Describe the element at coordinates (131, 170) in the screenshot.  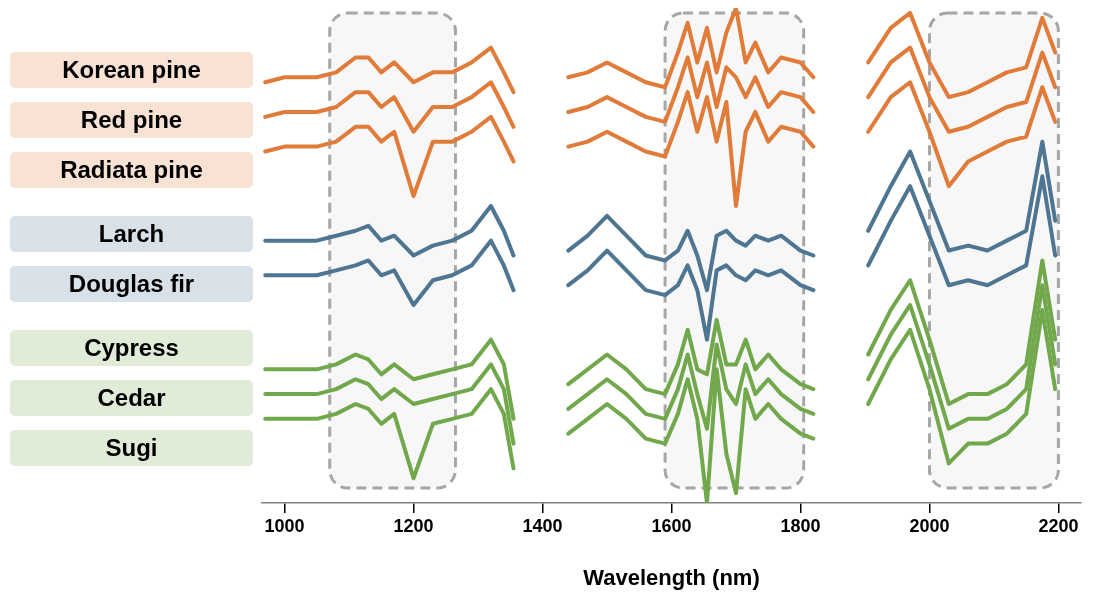
I see `text: Radiata pine` at that location.